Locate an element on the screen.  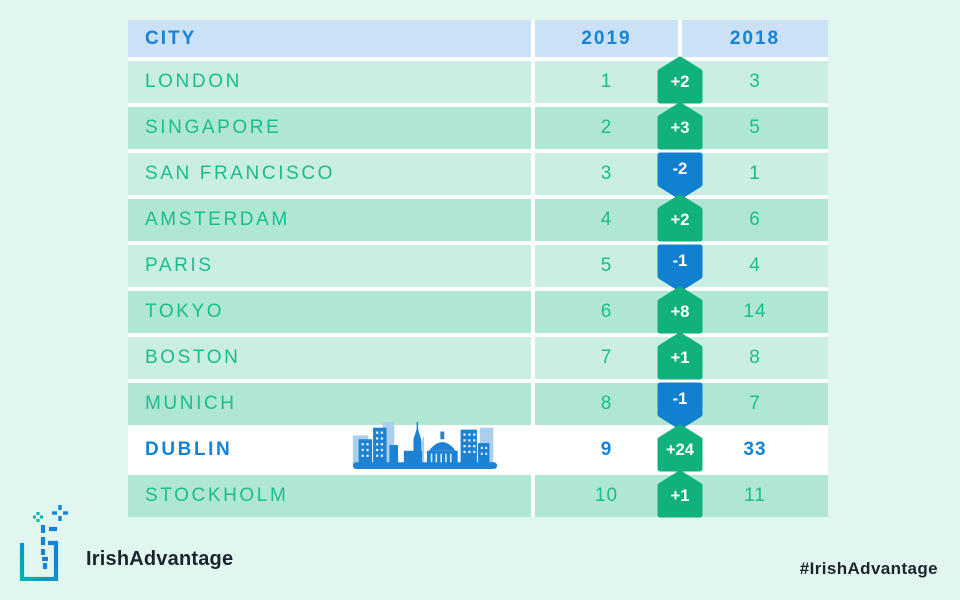
rank-change-value: +24 is located at coordinates (680, 450).